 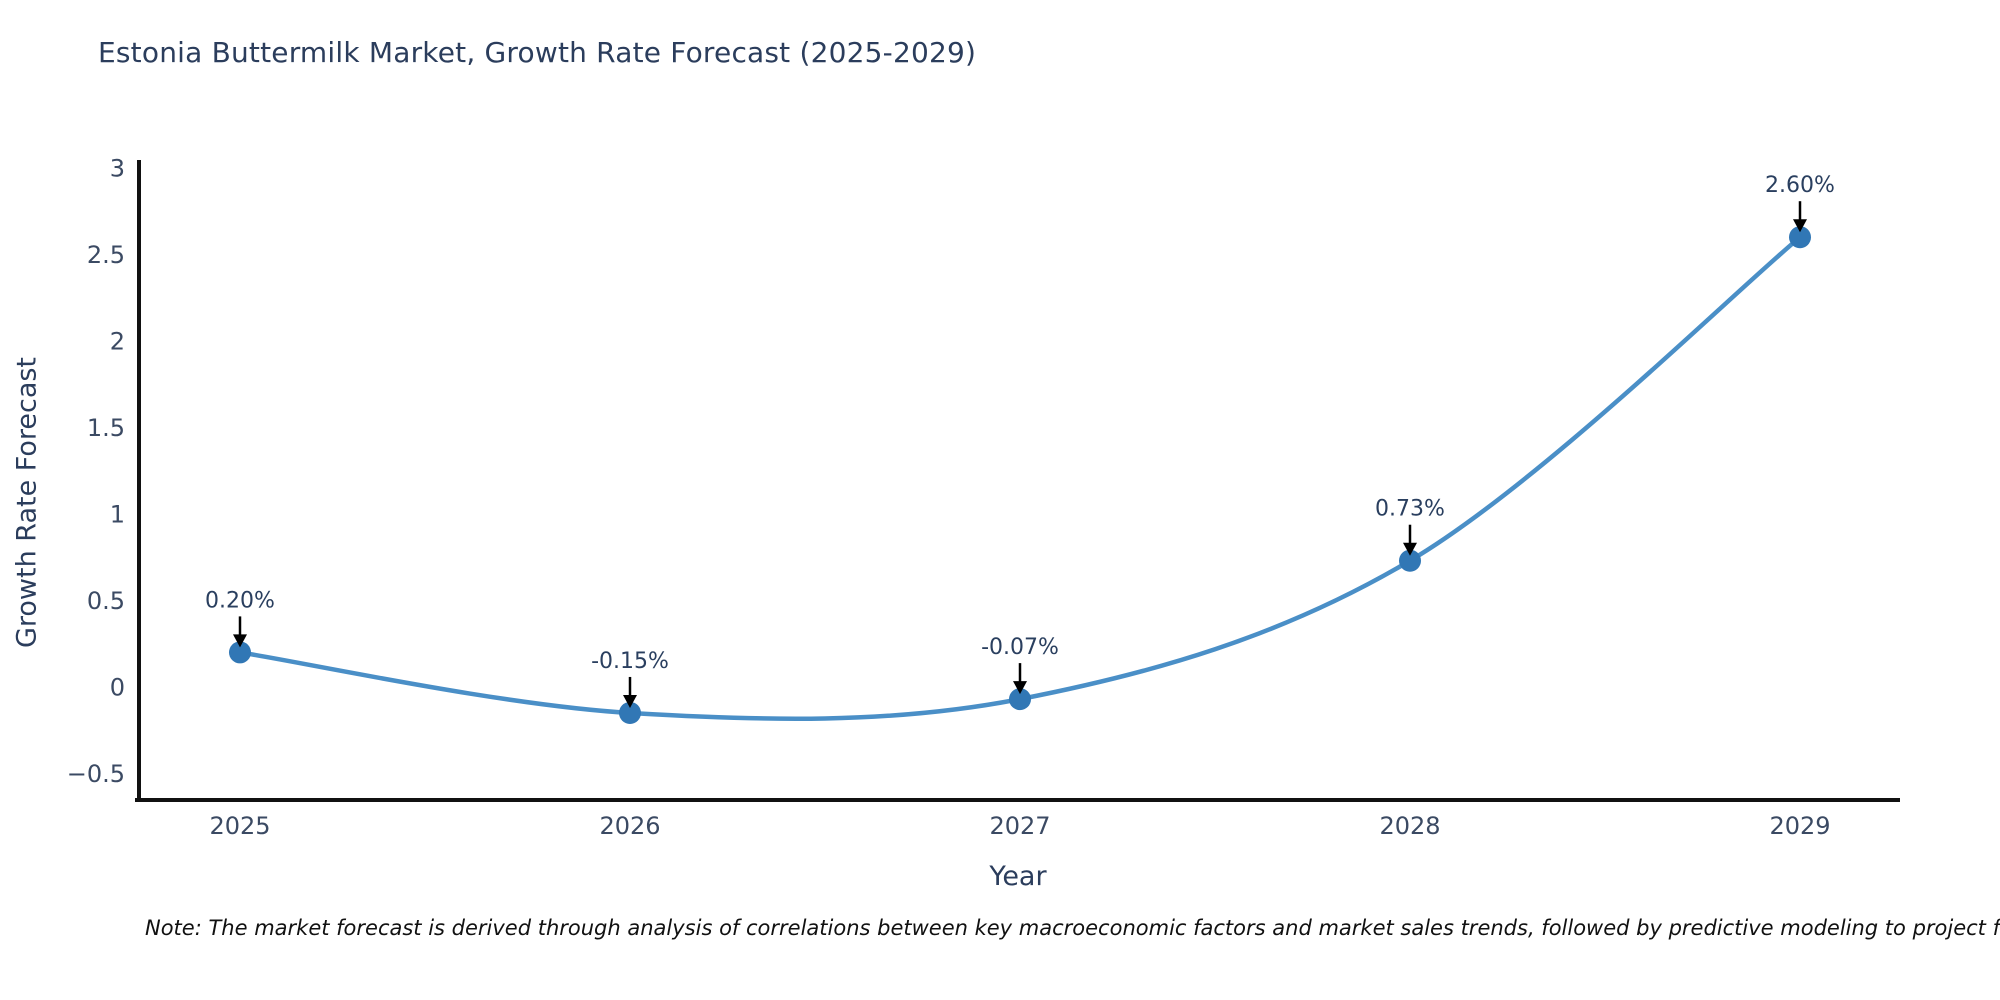 What do you see at coordinates (106, 255) in the screenshot?
I see `y-tick-label: 2.5` at bounding box center [106, 255].